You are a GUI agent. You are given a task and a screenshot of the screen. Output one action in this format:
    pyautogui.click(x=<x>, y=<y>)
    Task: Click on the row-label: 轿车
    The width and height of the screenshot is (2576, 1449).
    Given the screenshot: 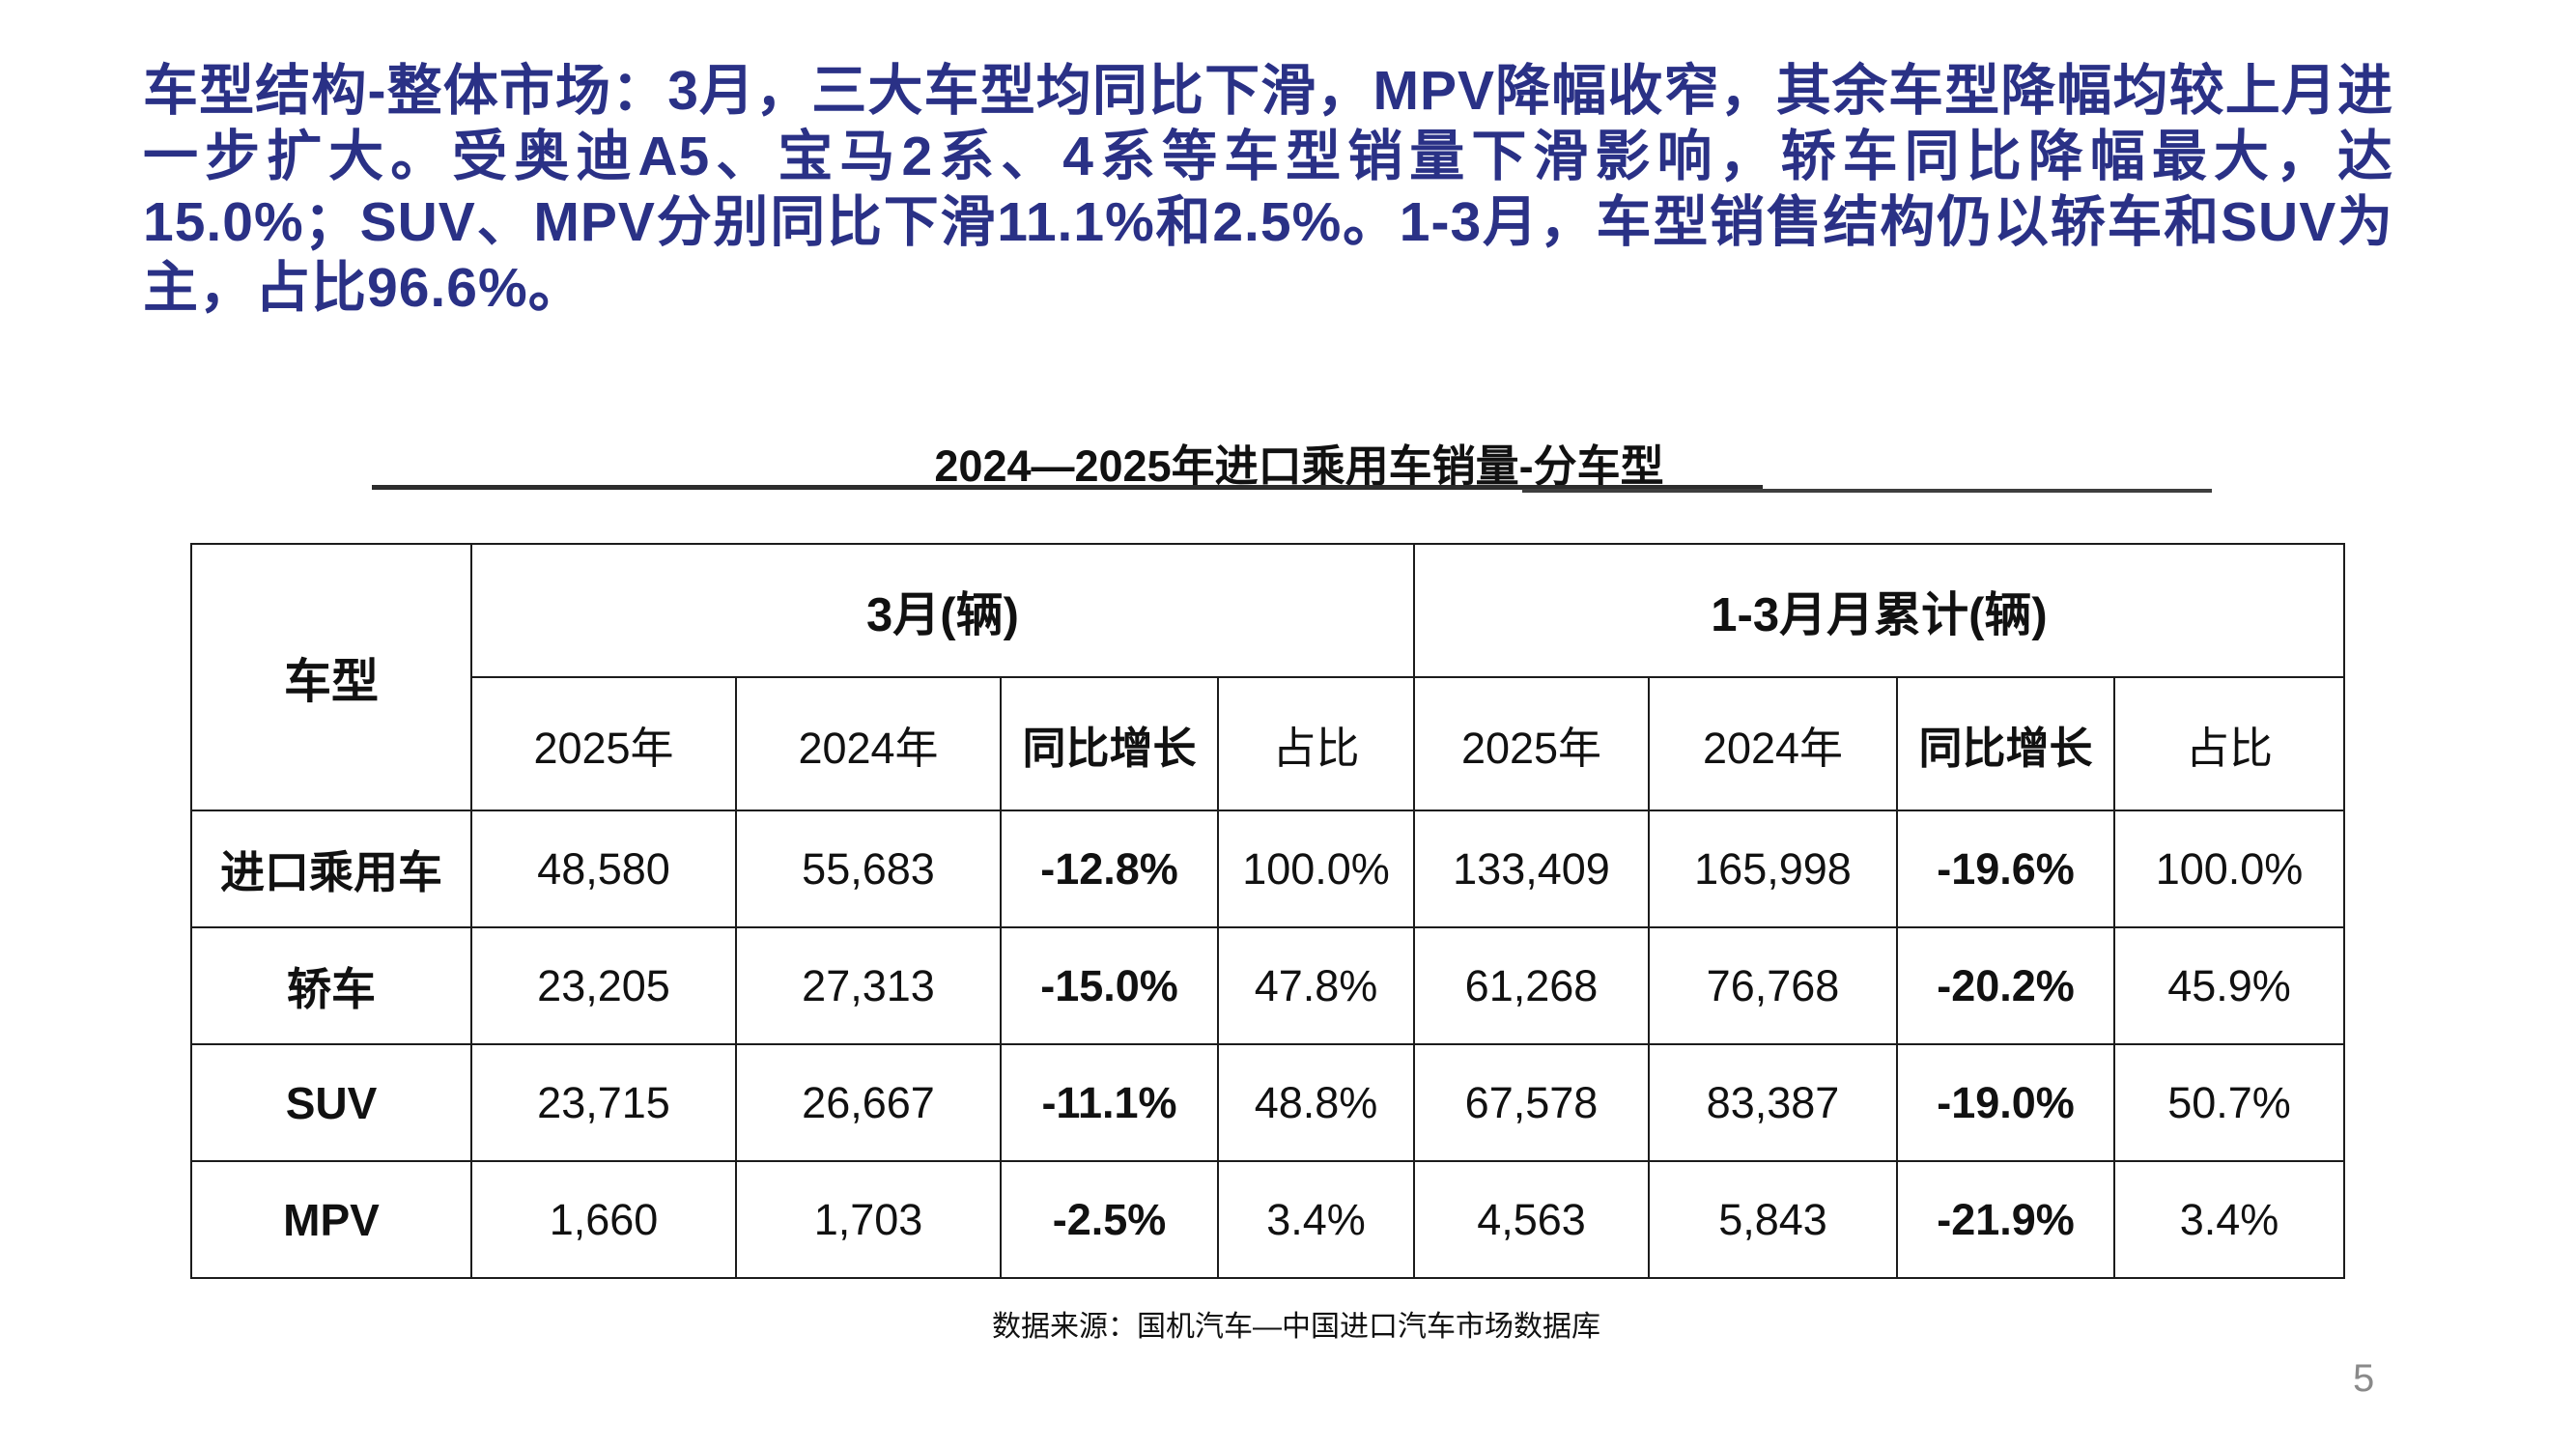 What is the action you would take?
    pyautogui.click(x=331, y=985)
    